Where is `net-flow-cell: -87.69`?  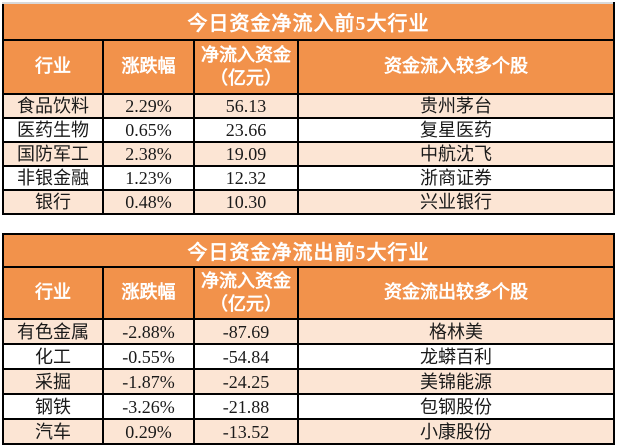 net-flow-cell: -87.69 is located at coordinates (246, 331).